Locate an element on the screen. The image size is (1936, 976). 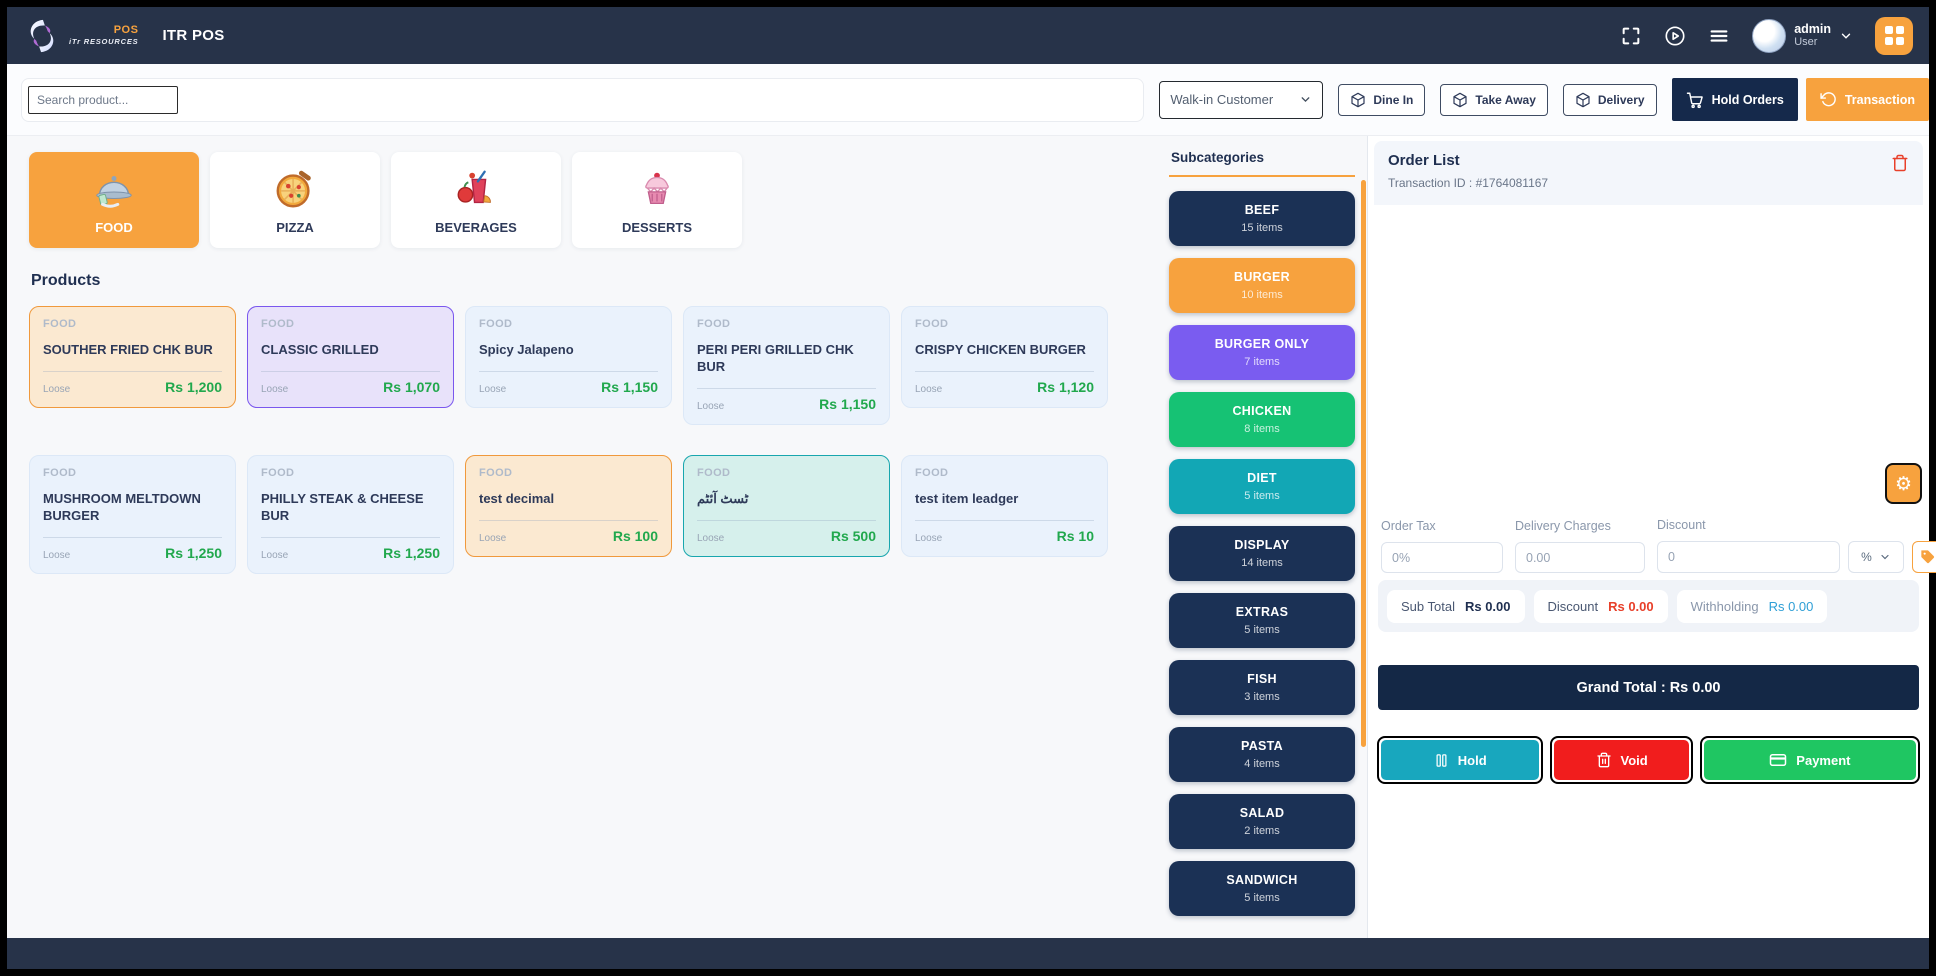
discount-chip: Discount Rs 0.00 is located at coordinates (1600, 606).